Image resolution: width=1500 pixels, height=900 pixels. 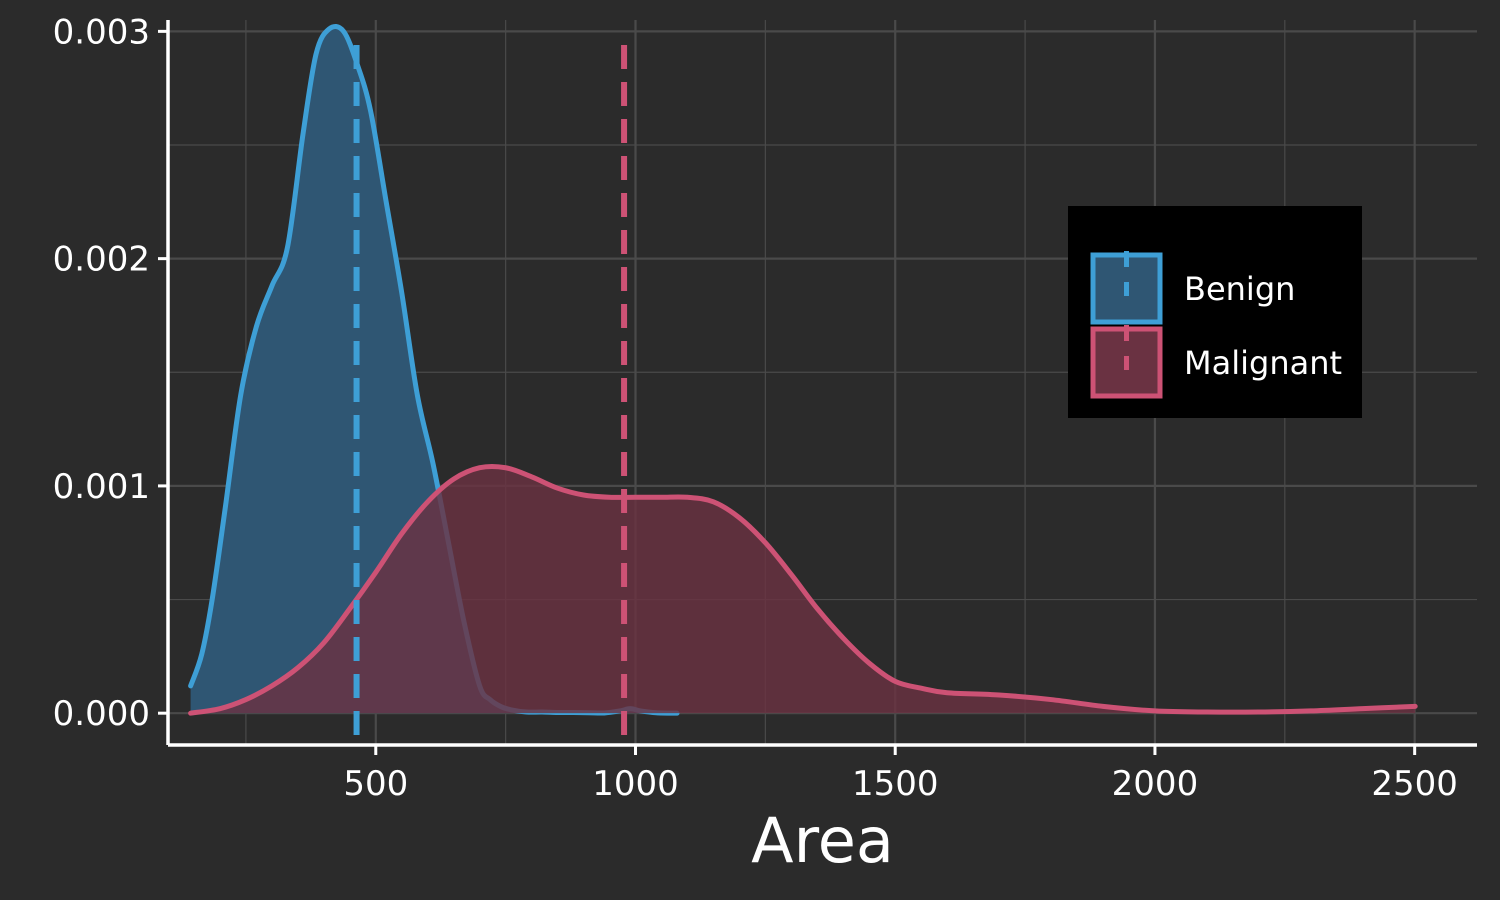 What do you see at coordinates (101, 32) in the screenshot?
I see `y-tick-label: 0.003` at bounding box center [101, 32].